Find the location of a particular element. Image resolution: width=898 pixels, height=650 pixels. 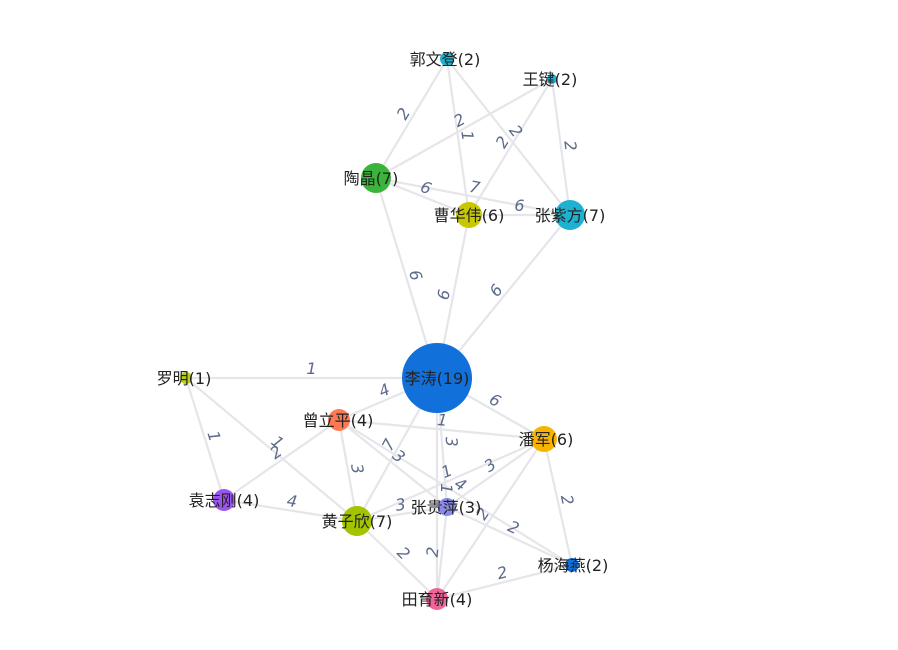

node-label-yzg: 袁志刚(4) is located at coordinates (224, 500).